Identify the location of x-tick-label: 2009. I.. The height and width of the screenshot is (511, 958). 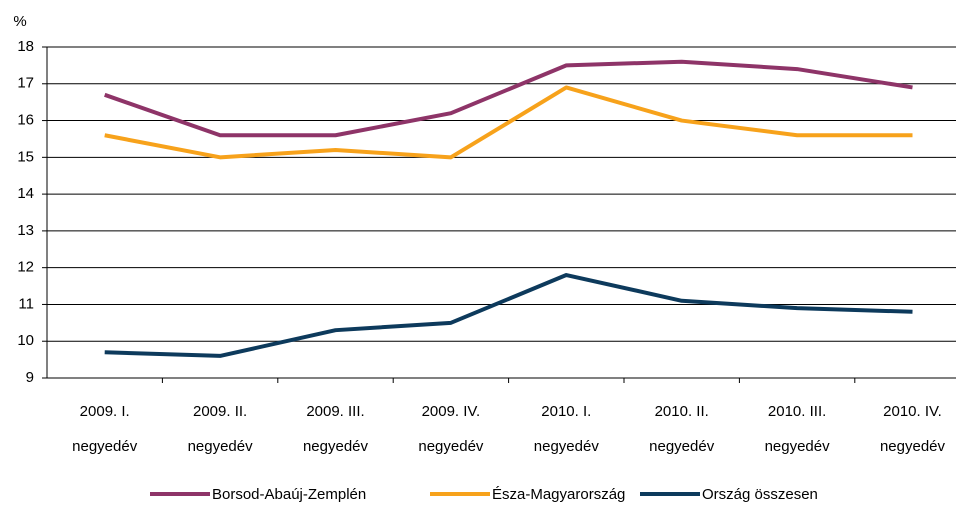
(105, 411).